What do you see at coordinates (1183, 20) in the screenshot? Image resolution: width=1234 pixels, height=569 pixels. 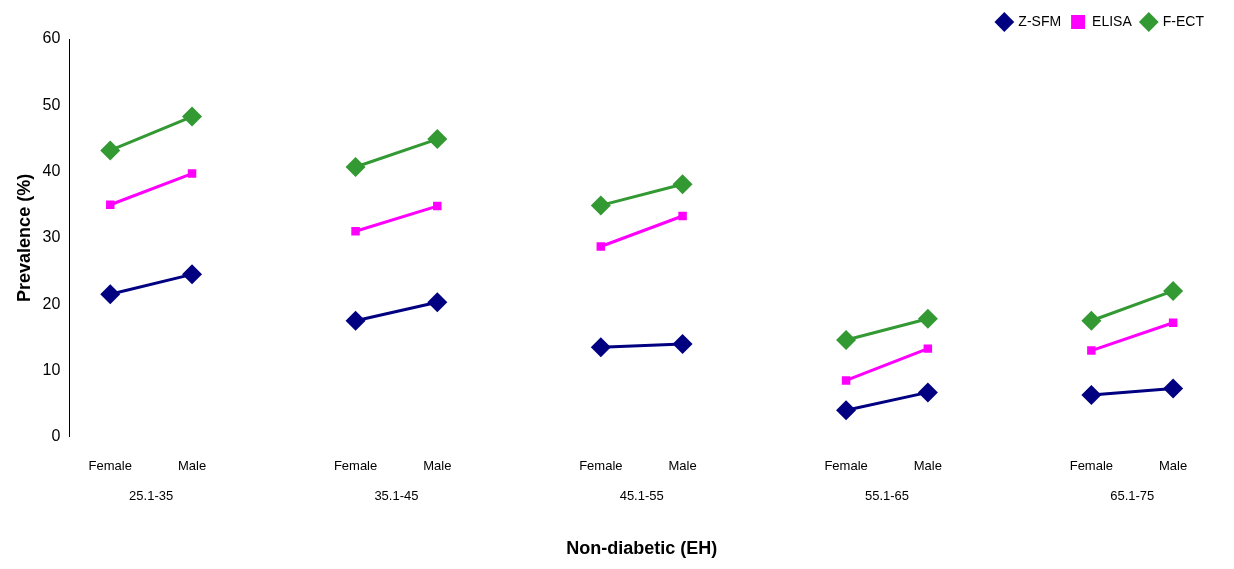 I see `legend-label: F-ECT` at bounding box center [1183, 20].